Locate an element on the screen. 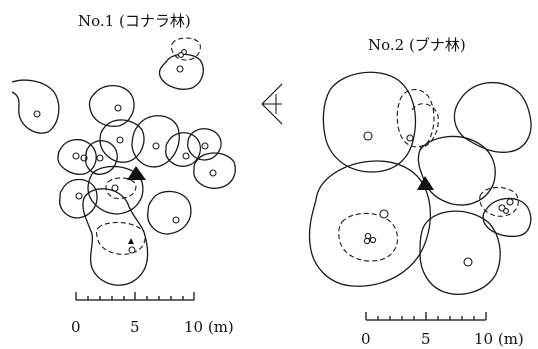  plot2-scale-bar: 0 5 10 (m) is located at coordinates (442, 330).